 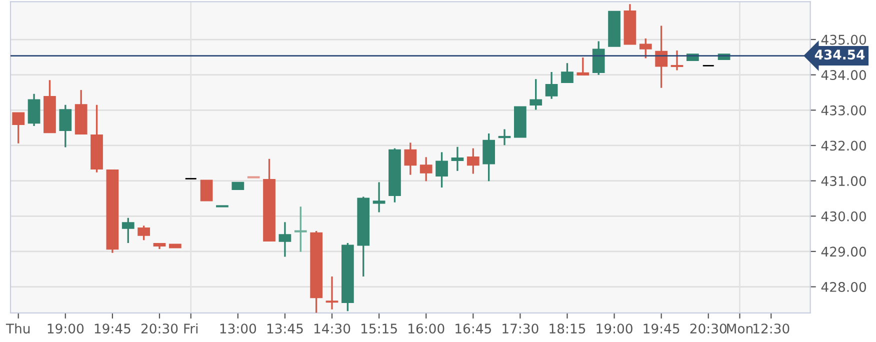 I want to click on x-tick-label: Fri, so click(x=191, y=328).